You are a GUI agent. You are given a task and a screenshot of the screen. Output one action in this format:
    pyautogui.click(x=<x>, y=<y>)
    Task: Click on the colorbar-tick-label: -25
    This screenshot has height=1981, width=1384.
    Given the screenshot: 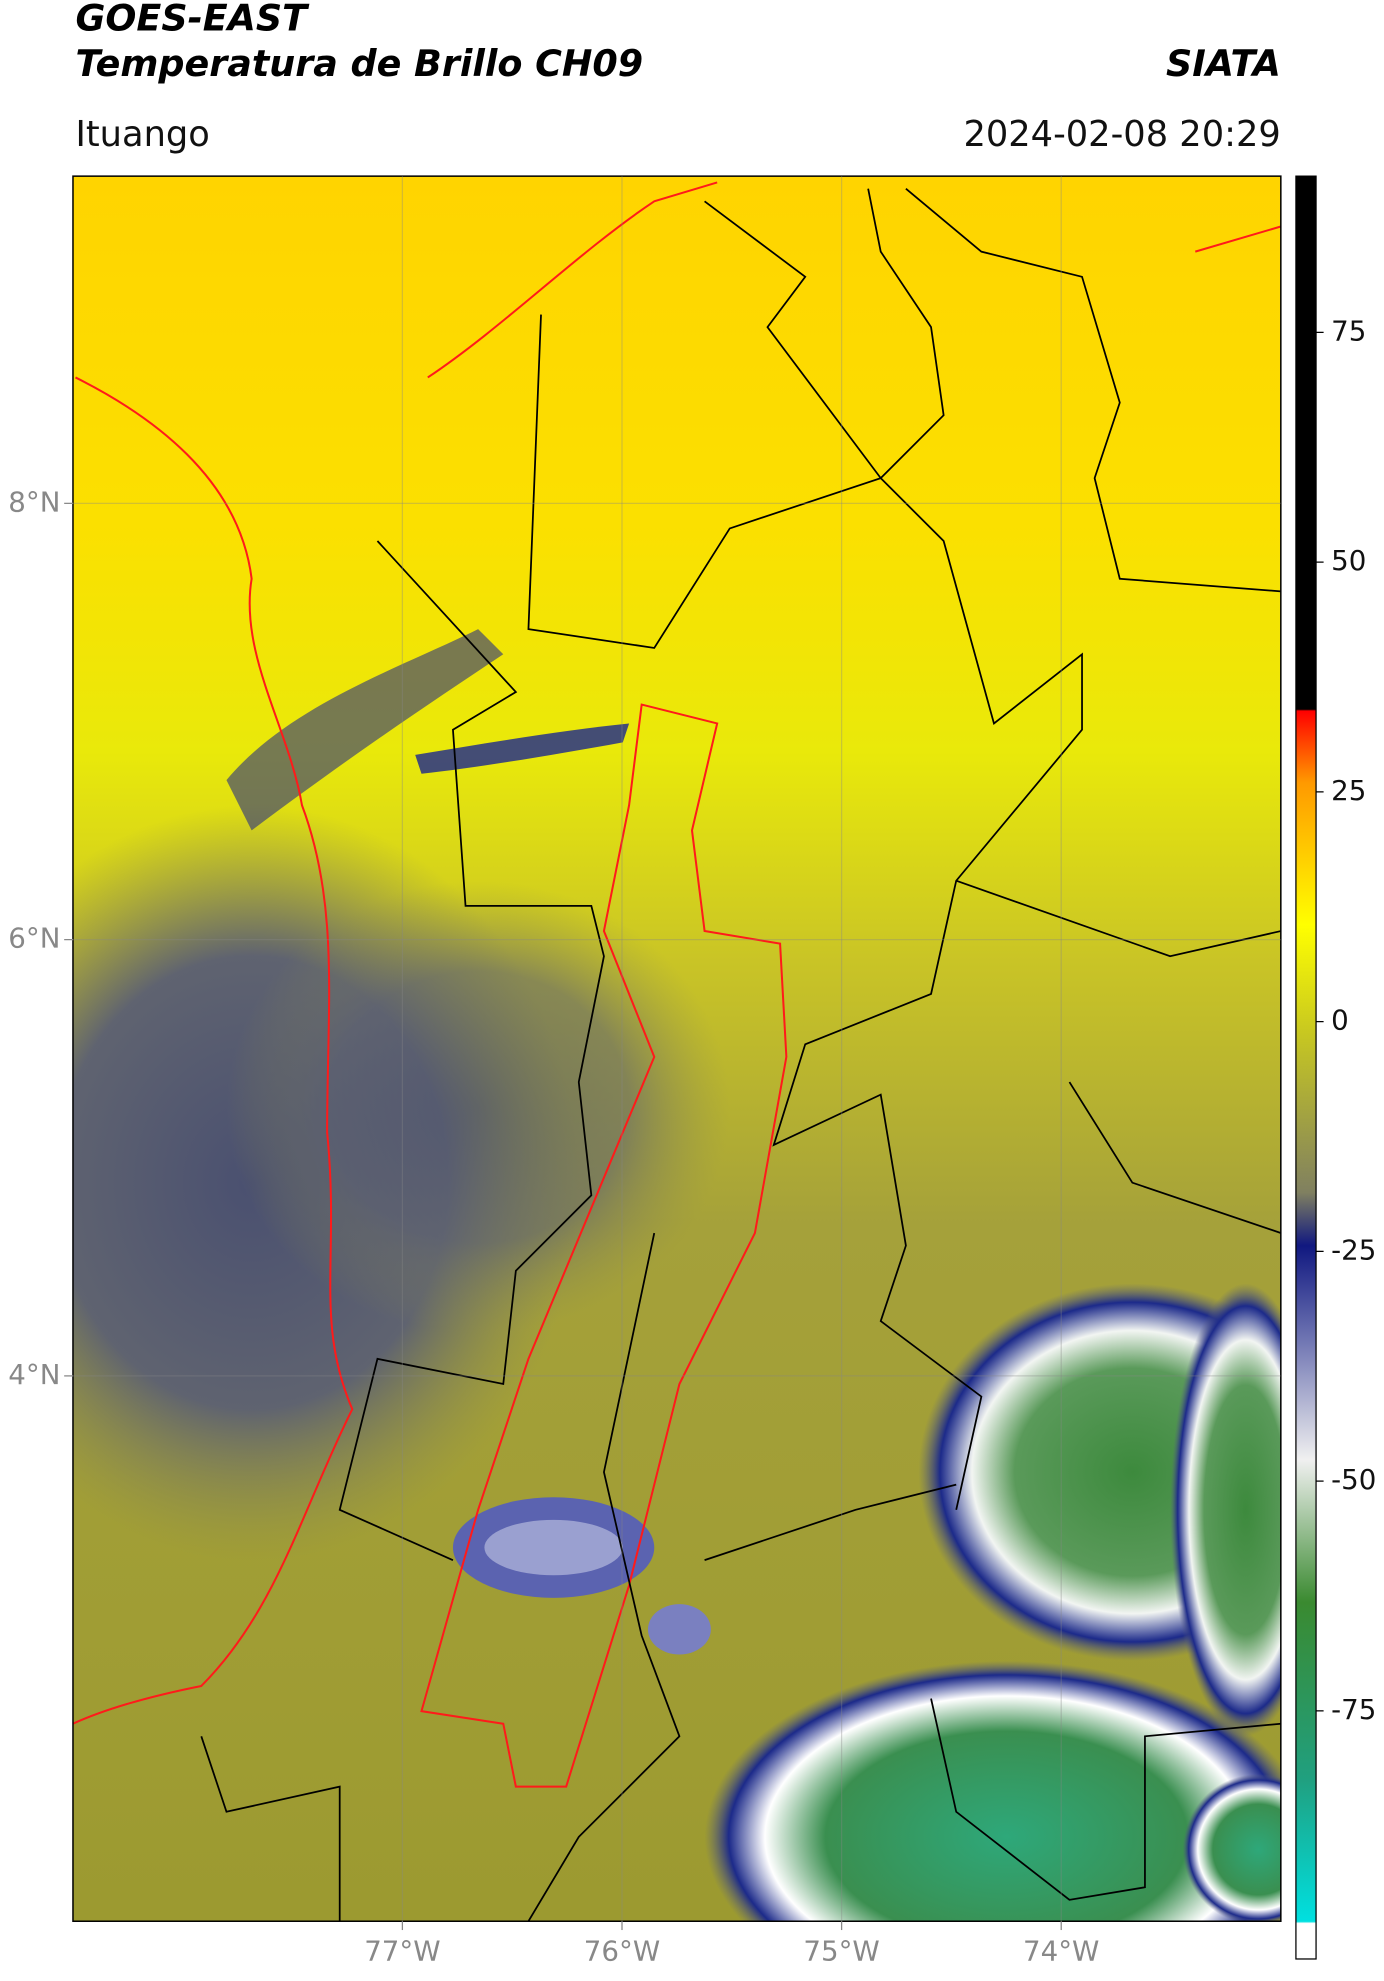 What is the action you would take?
    pyautogui.click(x=1353, y=1249)
    